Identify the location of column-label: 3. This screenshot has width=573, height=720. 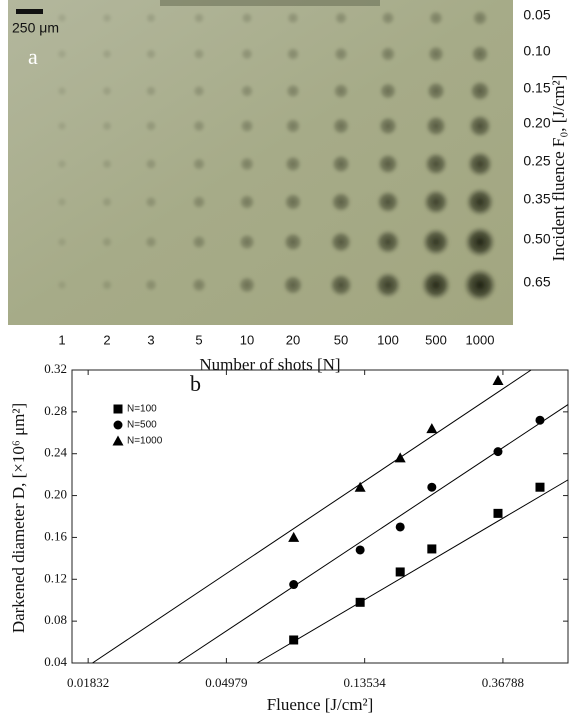
(150, 339).